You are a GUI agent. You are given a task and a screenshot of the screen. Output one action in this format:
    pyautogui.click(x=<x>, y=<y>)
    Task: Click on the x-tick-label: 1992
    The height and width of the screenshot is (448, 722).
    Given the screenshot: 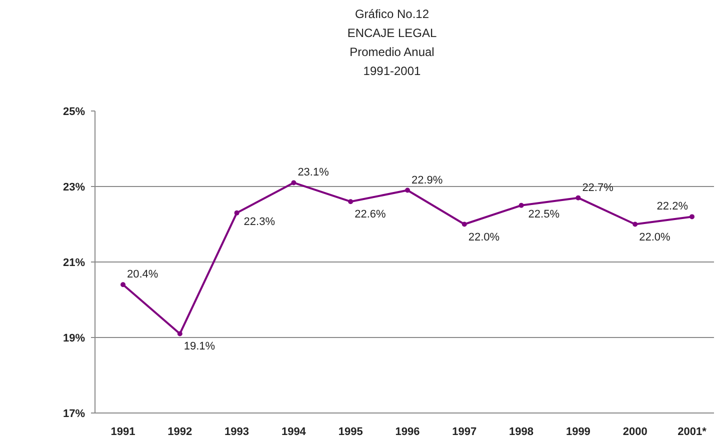 What is the action you would take?
    pyautogui.click(x=180, y=432)
    